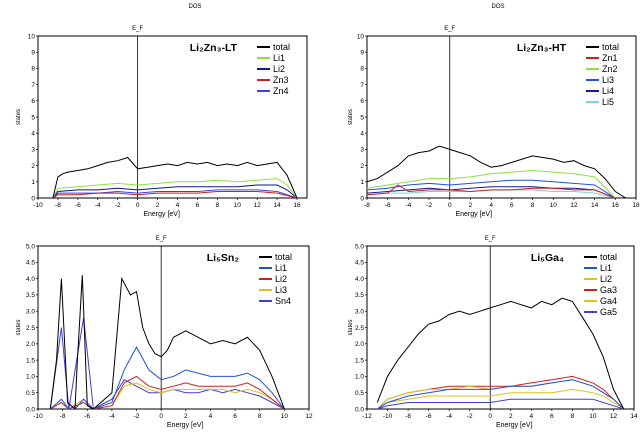 Image resolution: width=640 pixels, height=434 pixels. Describe the element at coordinates (33, 53) in the screenshot. I see `y-tick-label: 9` at that location.